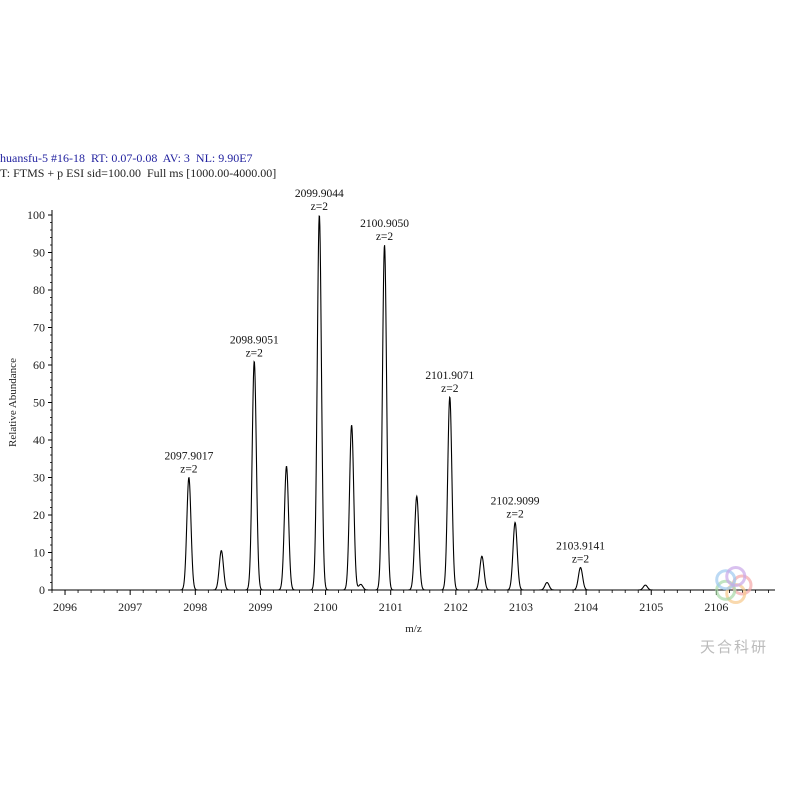 The width and height of the screenshot is (800, 800). I want to click on peak-mz-label: 2102.9099, so click(515, 502).